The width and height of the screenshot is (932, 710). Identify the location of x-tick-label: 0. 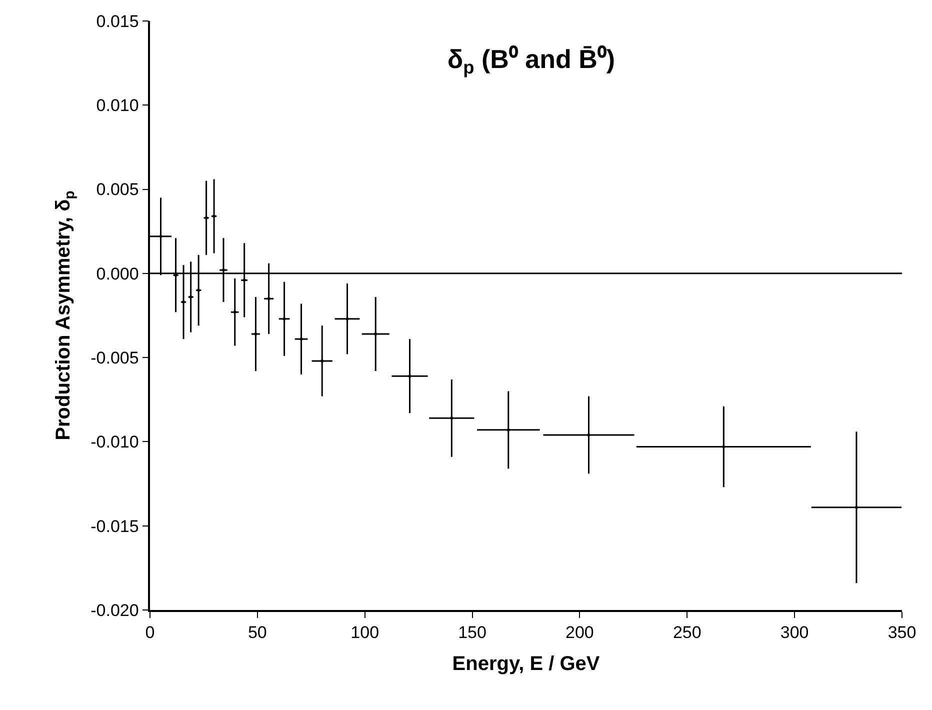
(150, 632).